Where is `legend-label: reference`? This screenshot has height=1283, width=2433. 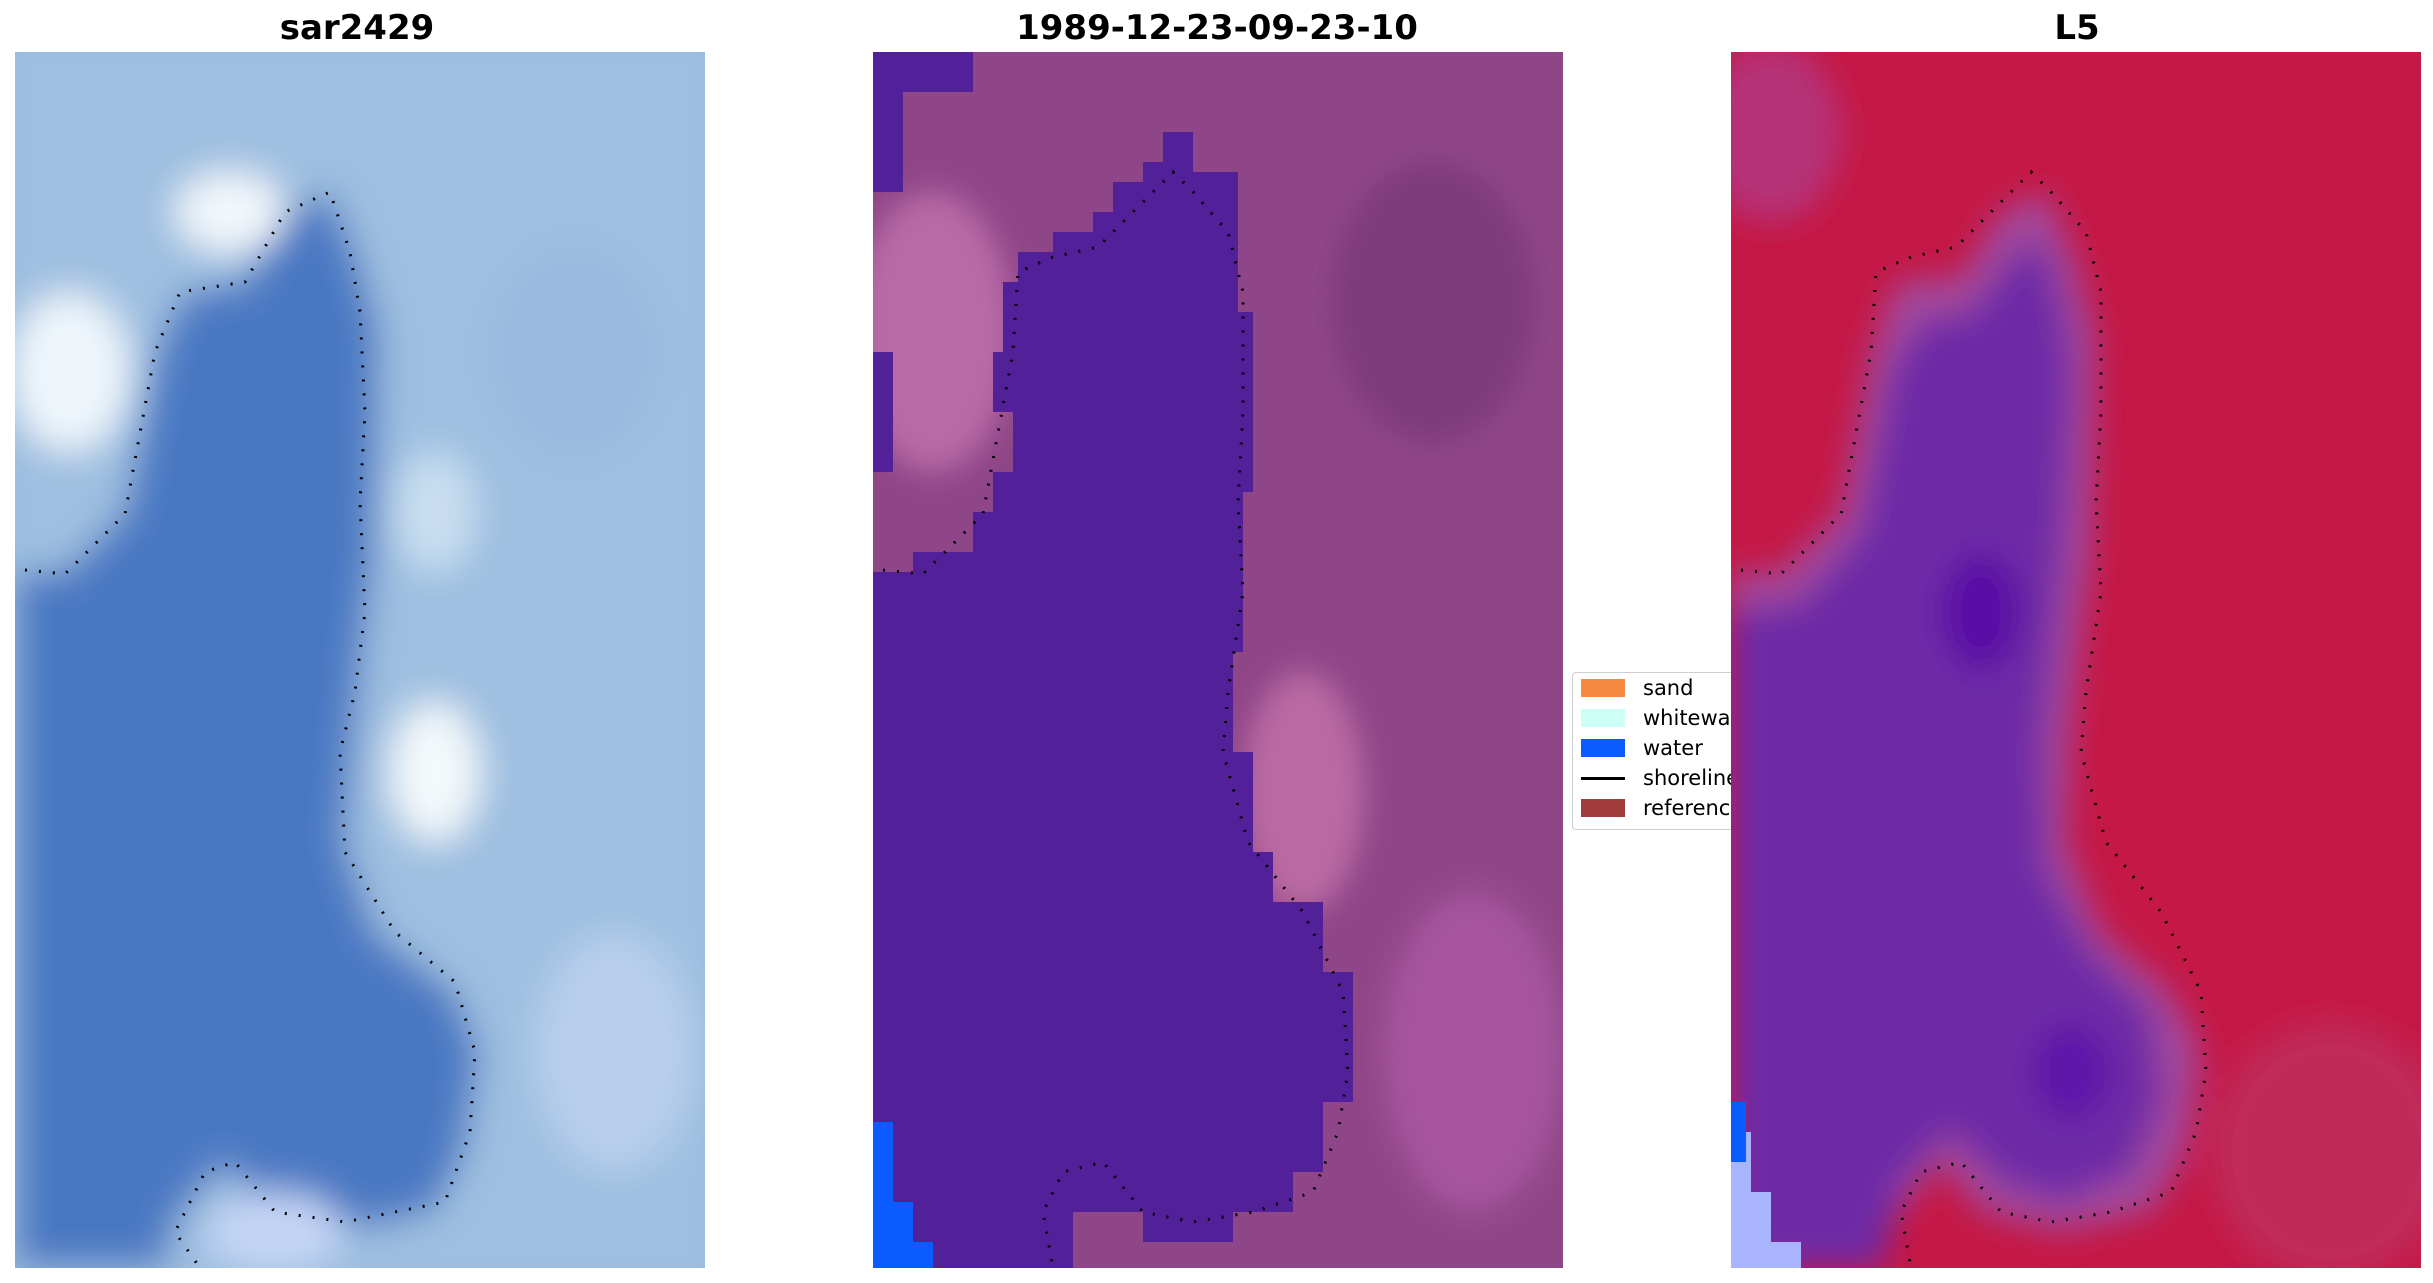 legend-label: reference is located at coordinates (1687, 808).